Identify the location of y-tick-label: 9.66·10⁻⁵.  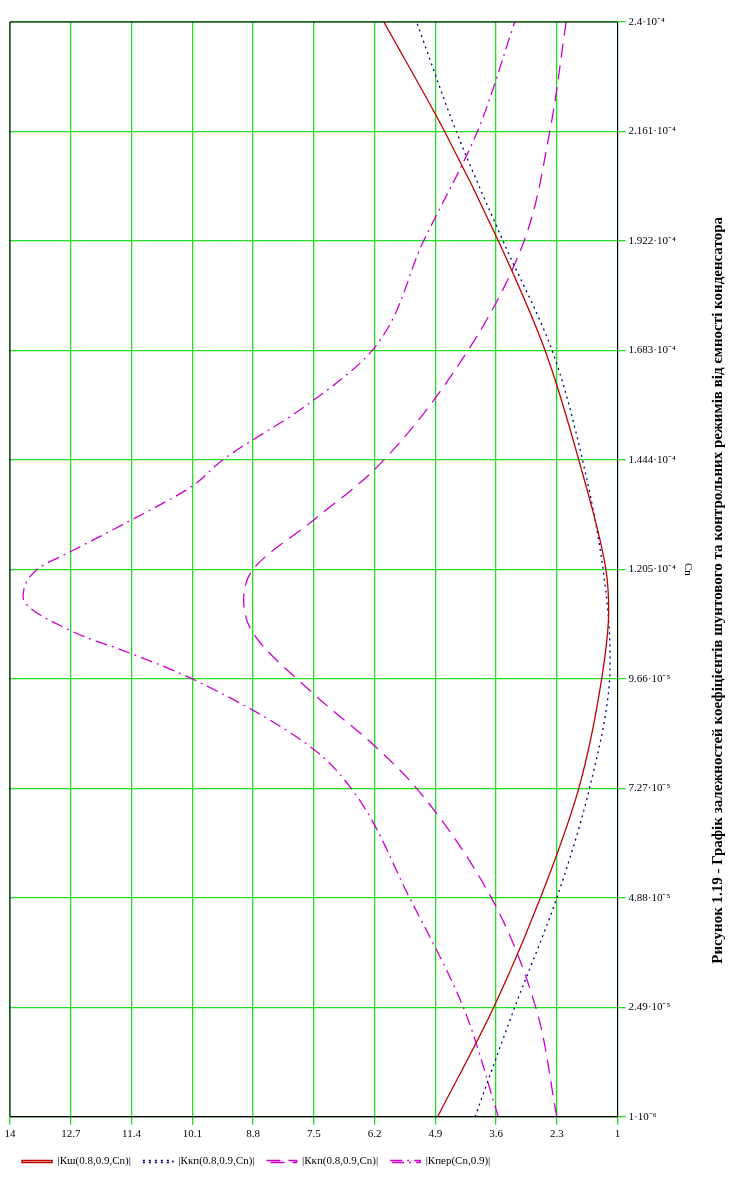
(649, 677).